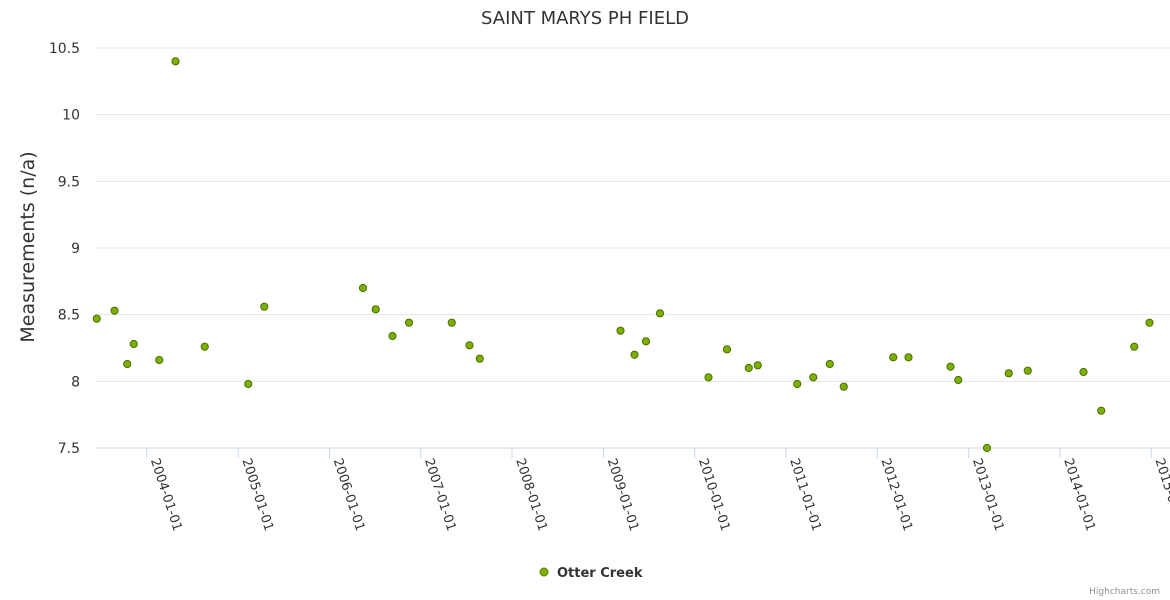  Describe the element at coordinates (600, 573) in the screenshot. I see `legend-item-otter-creek: Otter Creek` at that location.